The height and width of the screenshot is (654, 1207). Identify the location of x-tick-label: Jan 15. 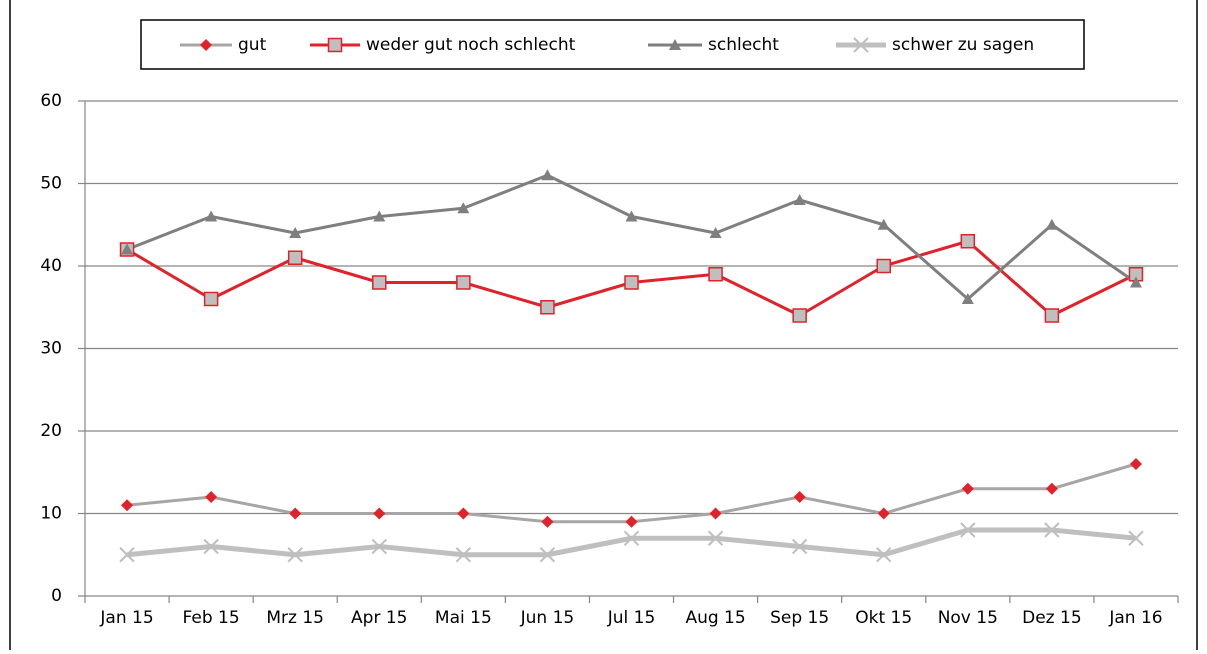
(126, 618).